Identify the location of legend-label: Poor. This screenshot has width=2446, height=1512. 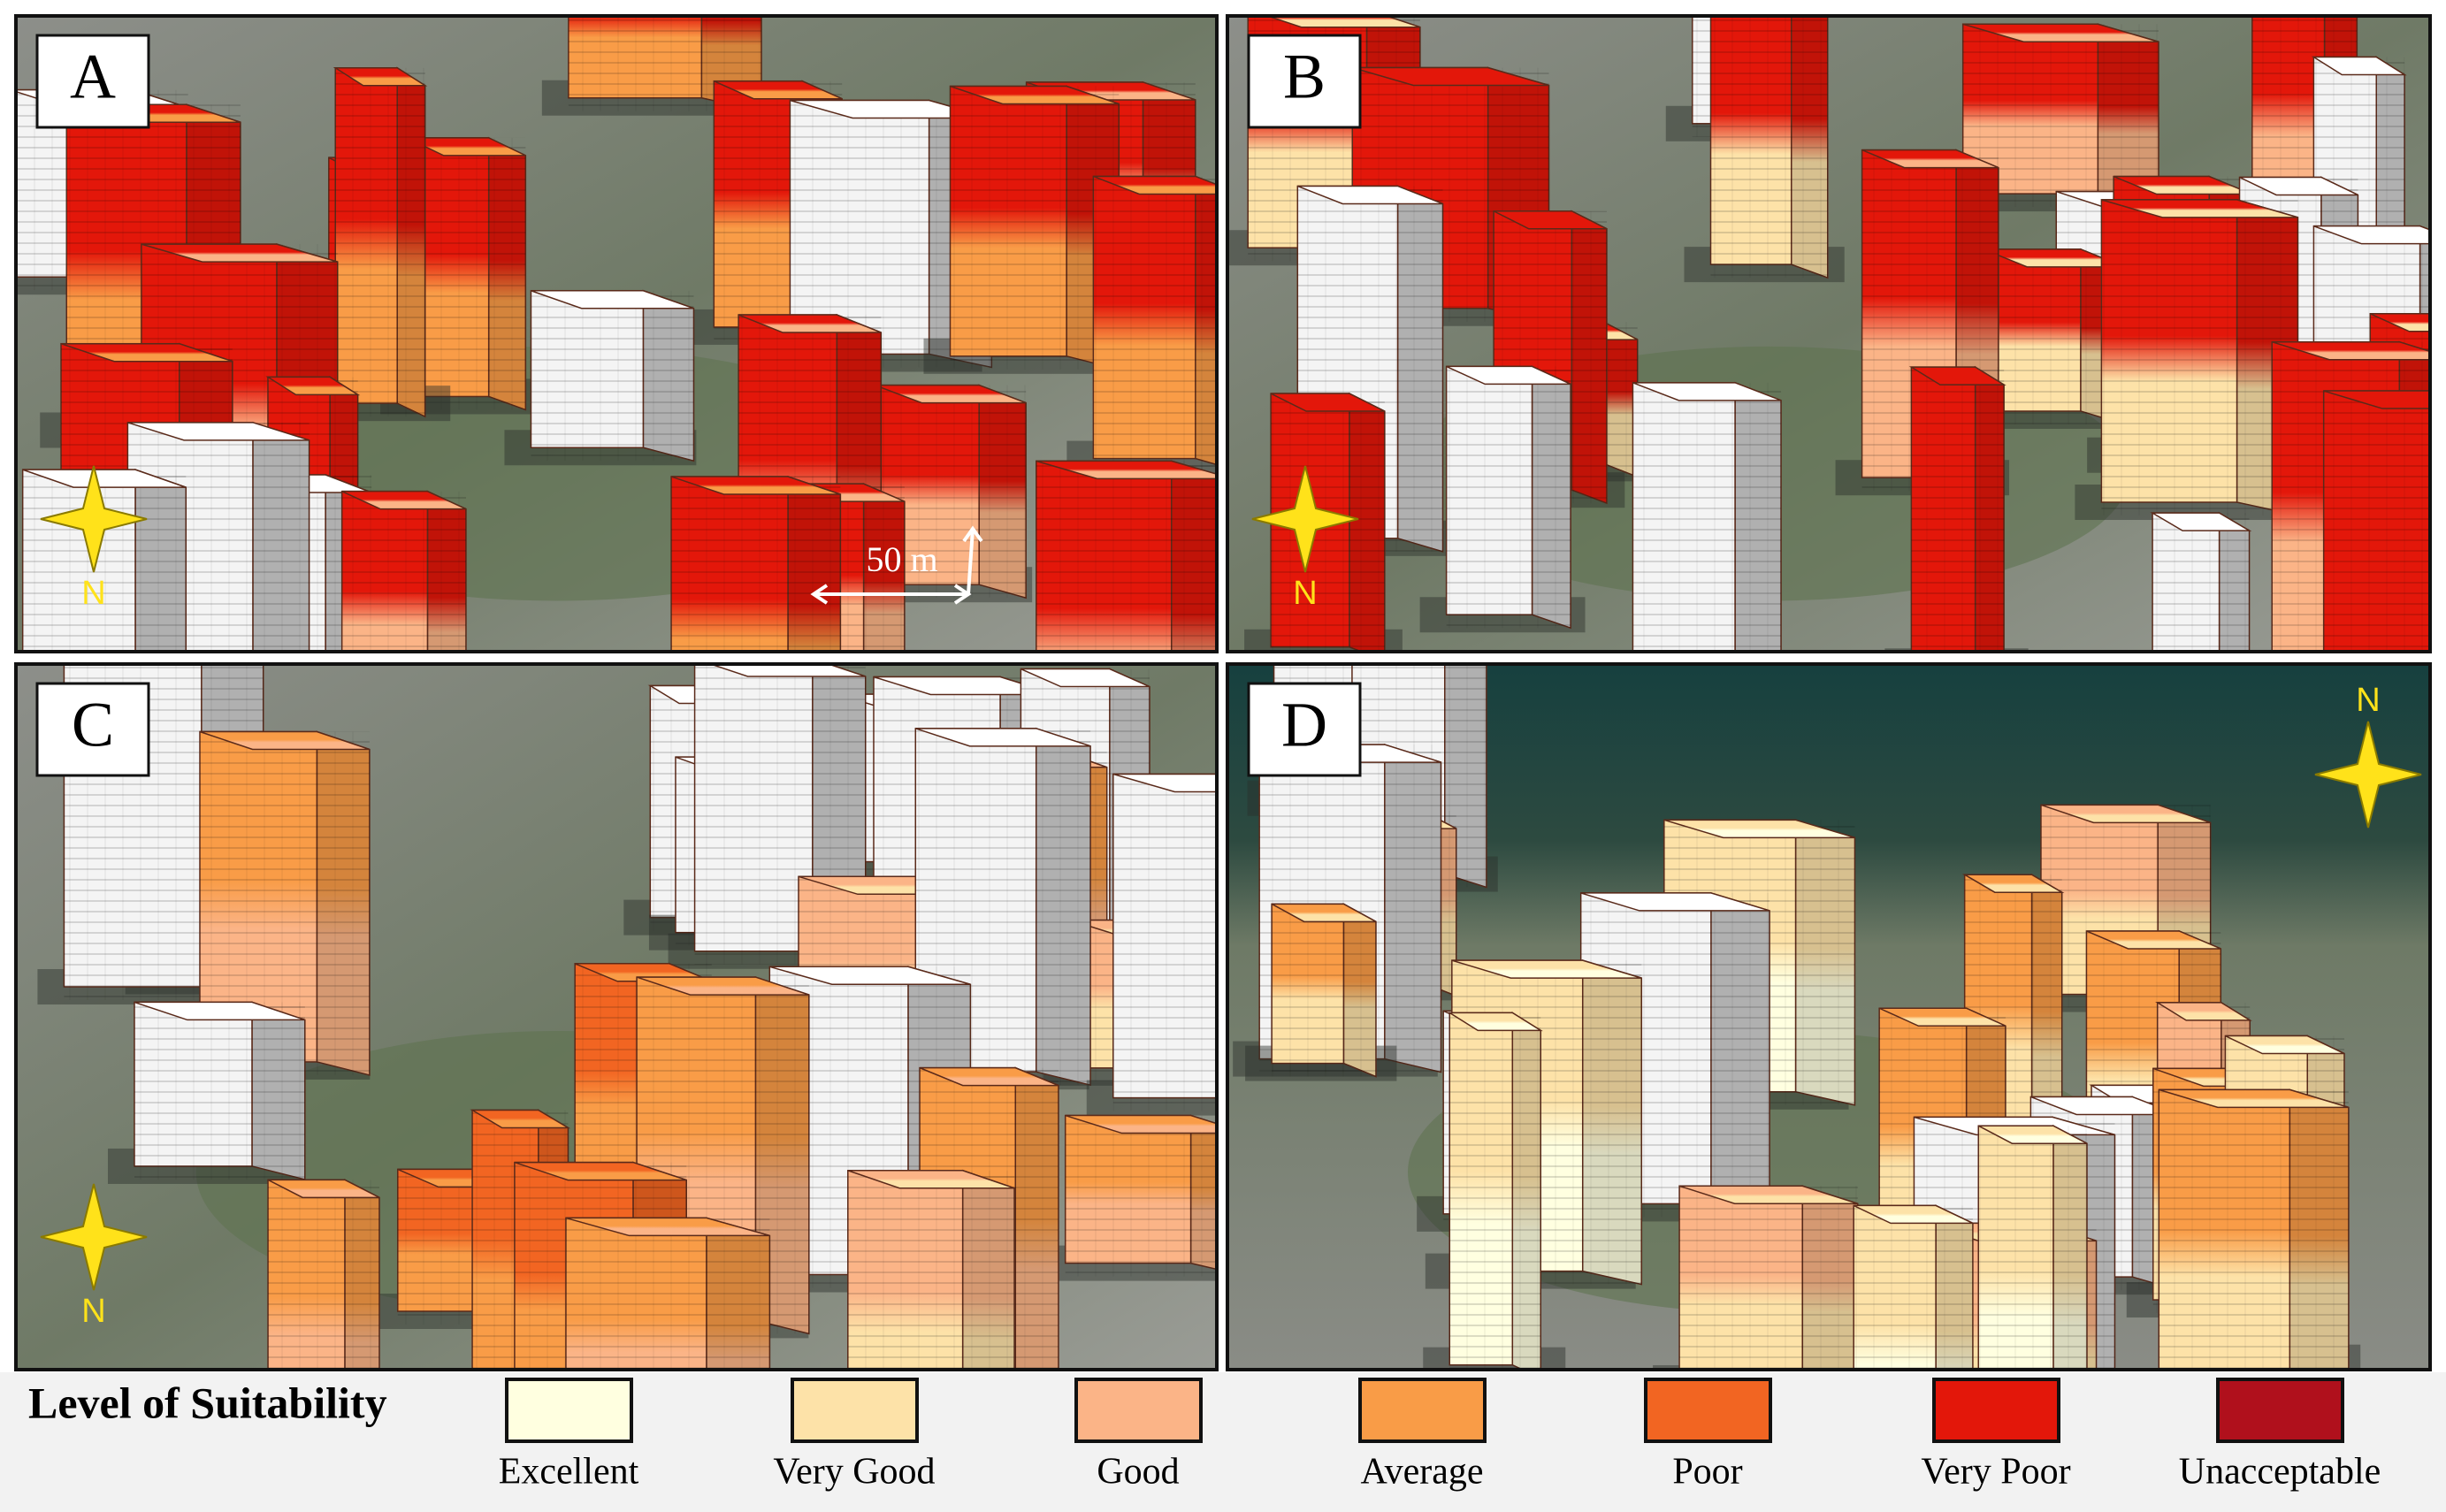
(1707, 1472).